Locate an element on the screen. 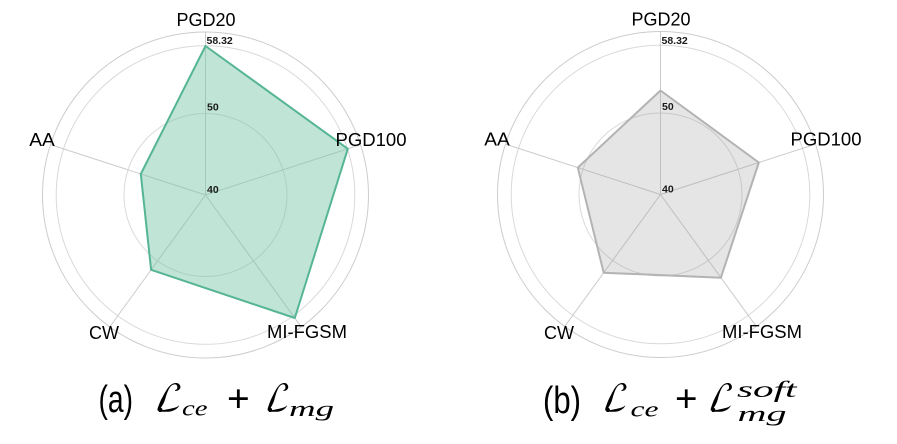  svg-text: (a) is located at coordinates (116, 400).